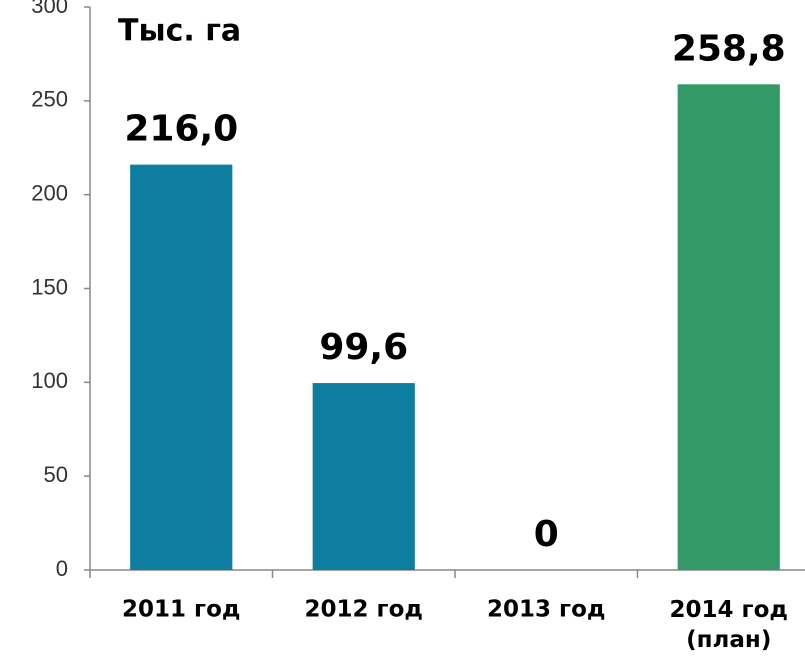  Describe the element at coordinates (49, 99) in the screenshot. I see `y-tick-label: 250` at that location.